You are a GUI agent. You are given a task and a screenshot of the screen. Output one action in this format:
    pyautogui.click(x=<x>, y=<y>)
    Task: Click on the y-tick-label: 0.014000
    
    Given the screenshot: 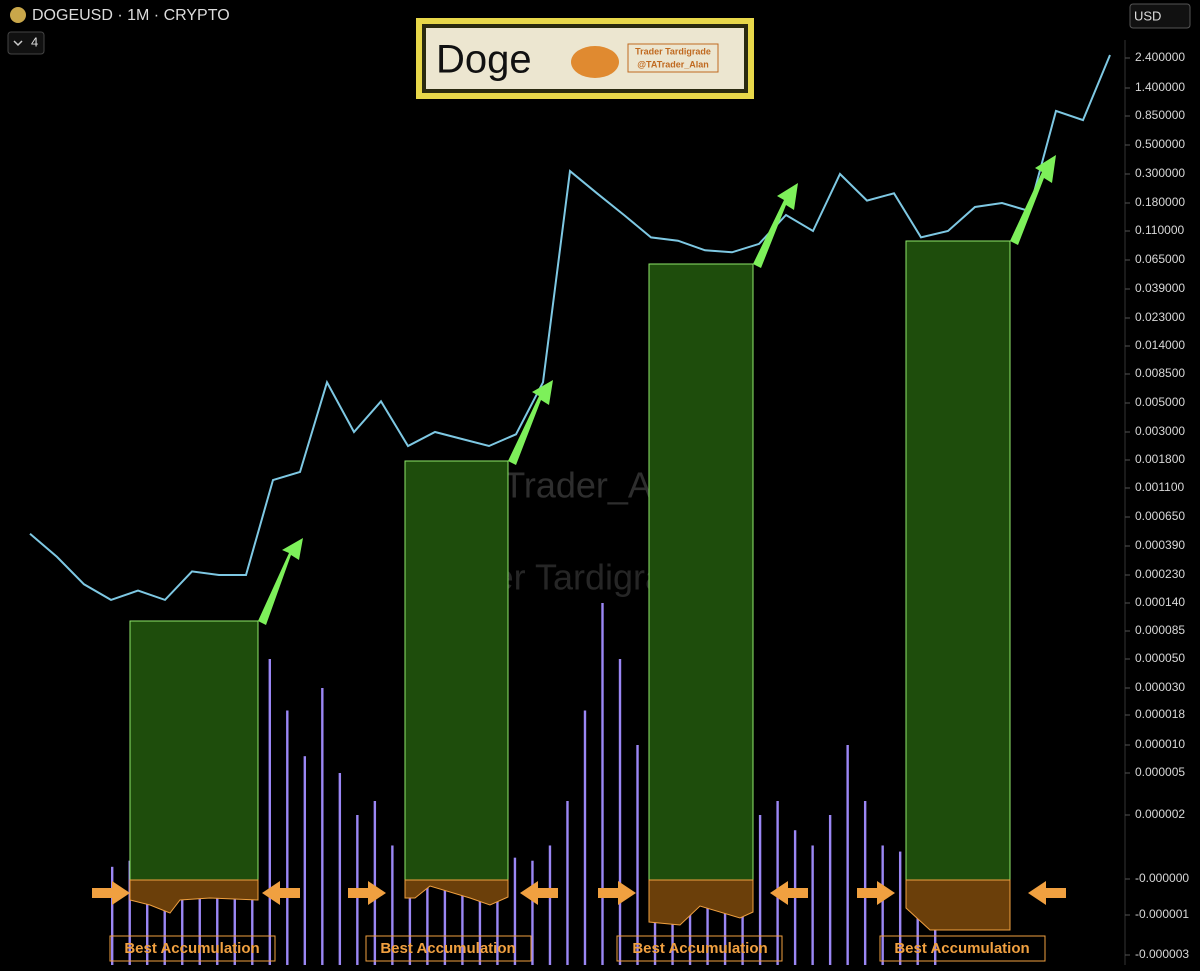 What is the action you would take?
    pyautogui.click(x=1160, y=345)
    